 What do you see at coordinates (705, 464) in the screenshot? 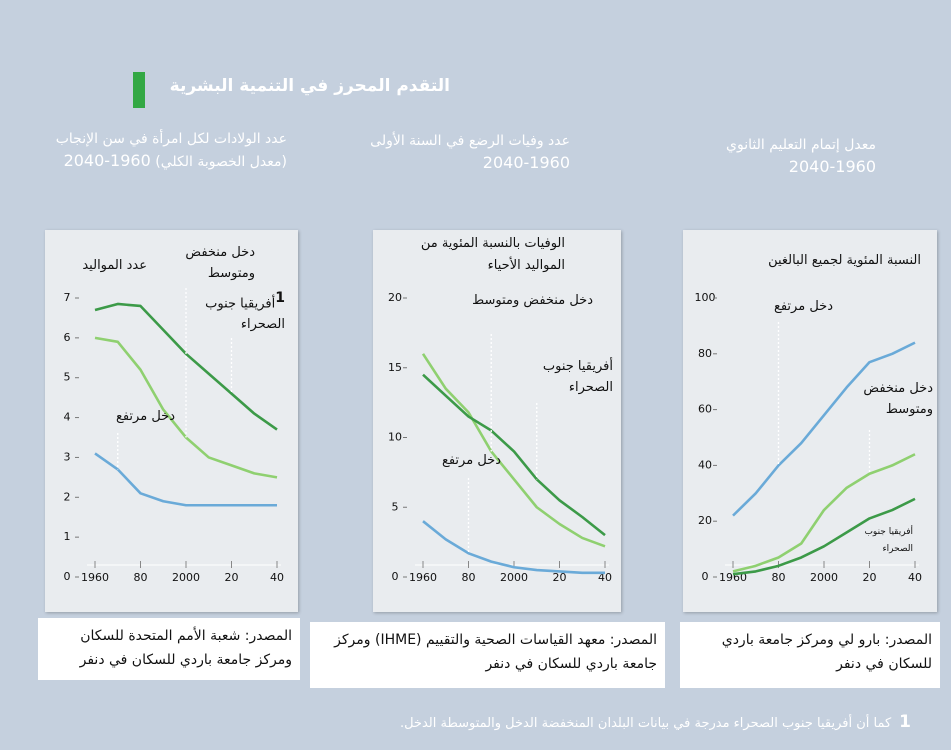
I see `y-tick-label: 40` at bounding box center [705, 464].